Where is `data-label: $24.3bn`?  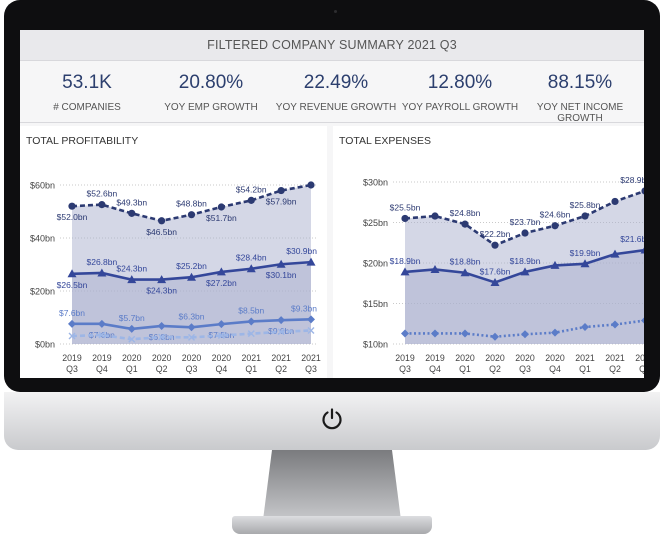
data-label: $24.3bn is located at coordinates (161, 291).